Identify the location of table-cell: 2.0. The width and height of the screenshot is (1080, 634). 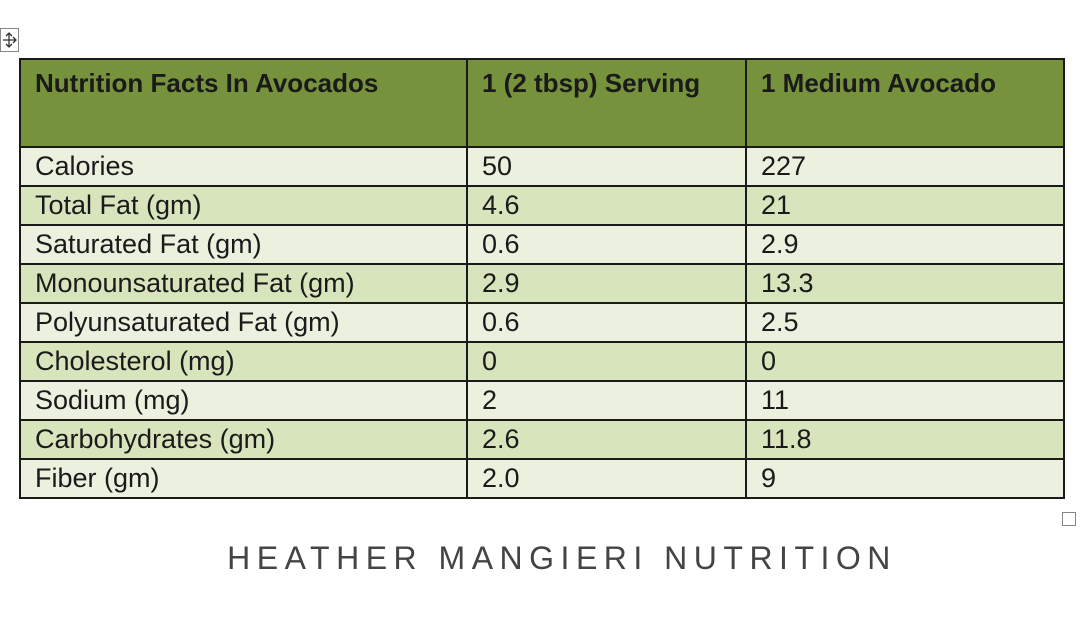
(606, 478).